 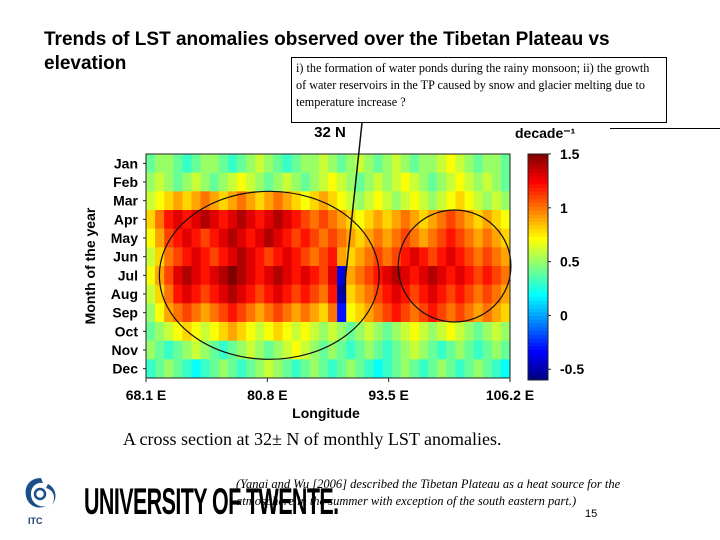 I want to click on x-tick-label: 80.8 E, so click(x=267, y=395).